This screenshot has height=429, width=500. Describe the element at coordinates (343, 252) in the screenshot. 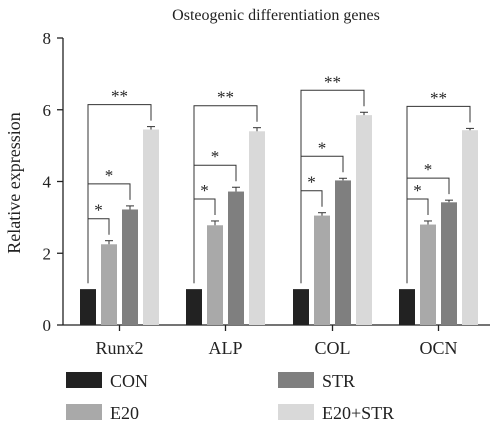

I see `bar-col-str` at that location.